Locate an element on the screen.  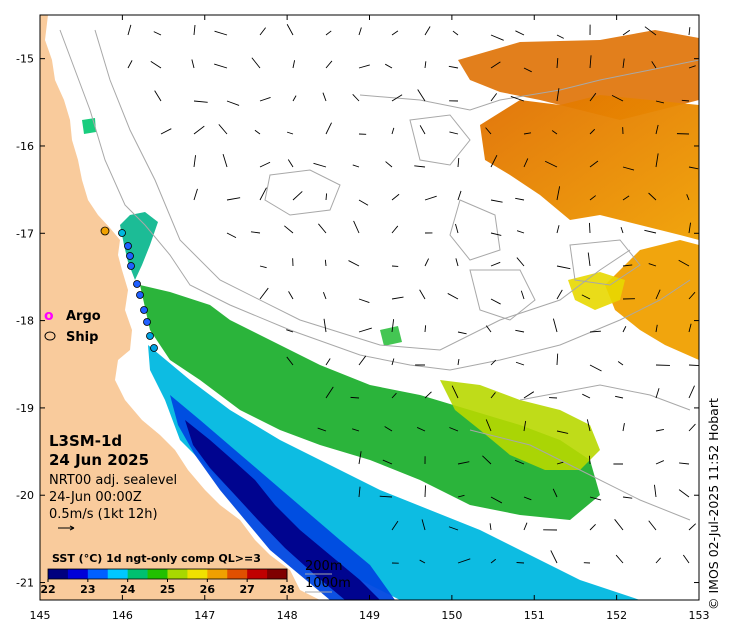
vector-source: NRT00 adj. sealevel is located at coordinates (113, 480).